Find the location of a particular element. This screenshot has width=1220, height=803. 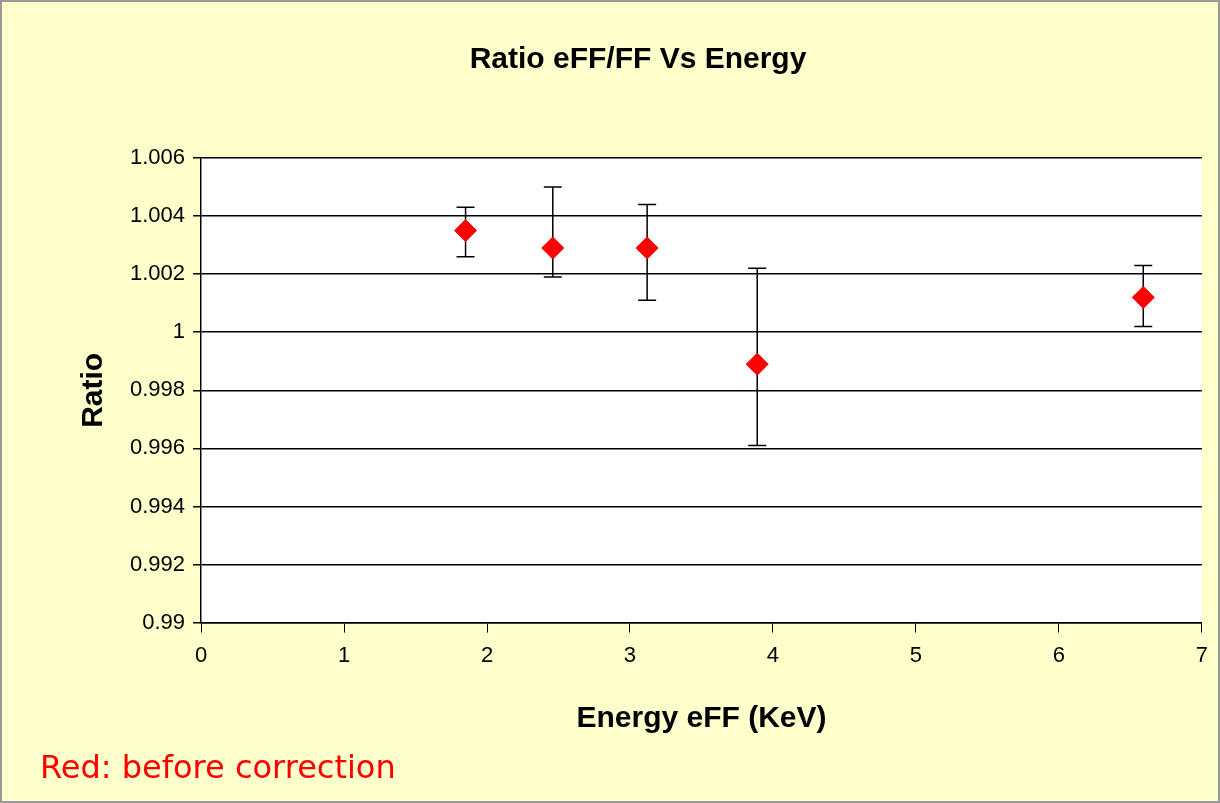

y-tick-label: 1.006 is located at coordinates (157, 157).